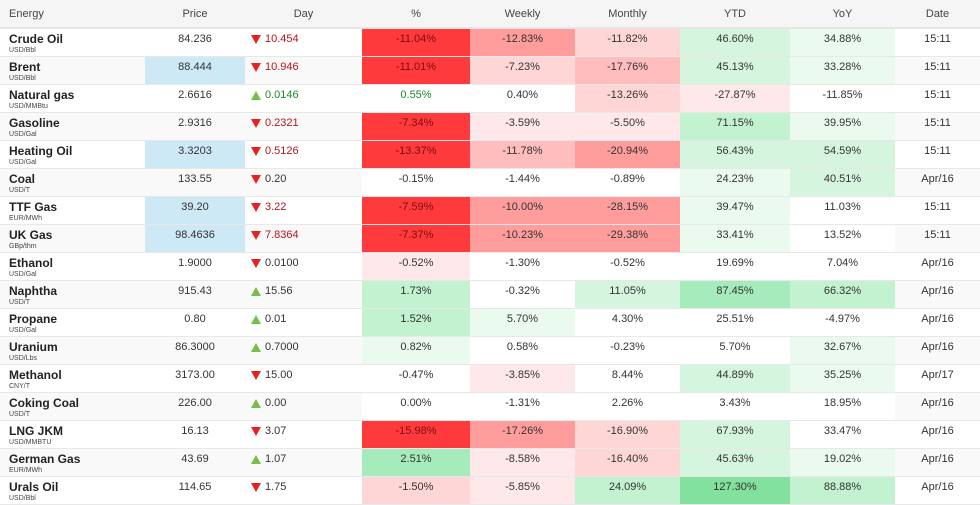 The image size is (980, 505). I want to click on pct-change-value: -7.37%, so click(416, 235).